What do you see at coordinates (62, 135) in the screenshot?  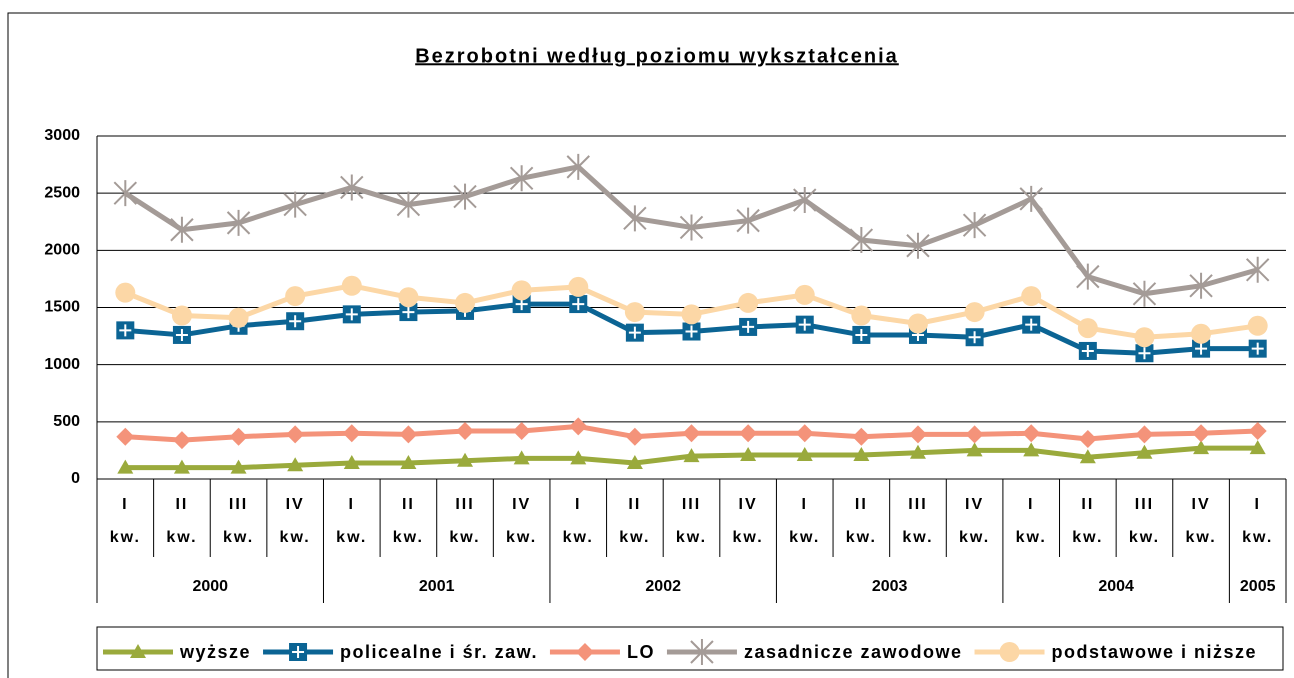 I see `y-tick-label: 3000` at bounding box center [62, 135].